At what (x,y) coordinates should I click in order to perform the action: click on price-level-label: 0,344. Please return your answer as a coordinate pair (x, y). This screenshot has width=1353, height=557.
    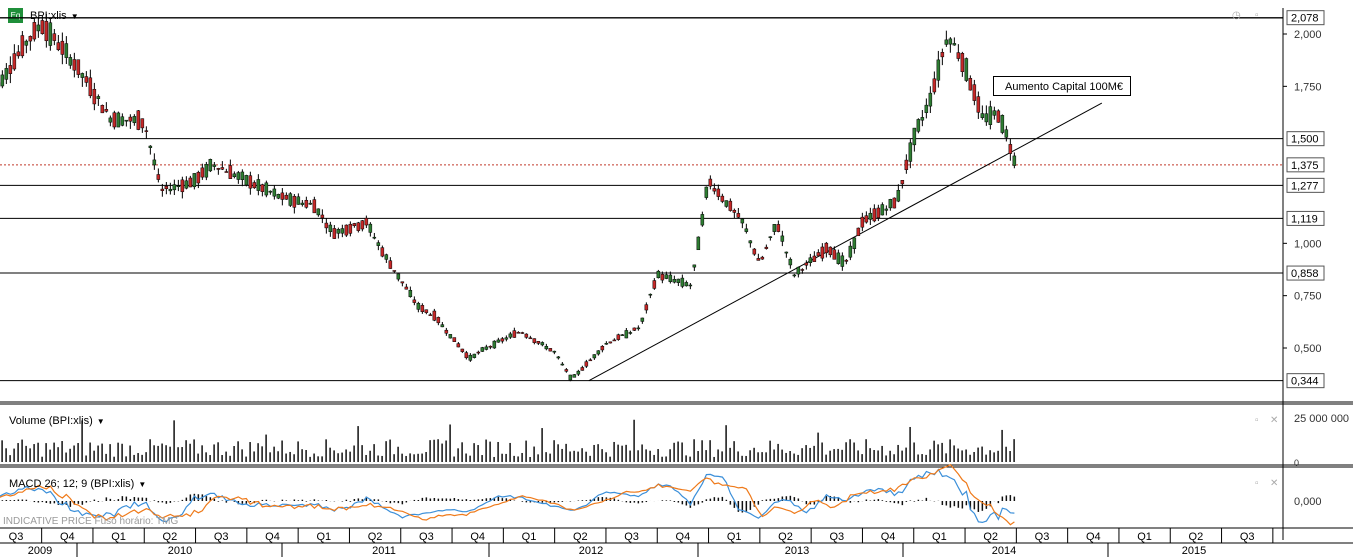
    Looking at the image, I should click on (1305, 382).